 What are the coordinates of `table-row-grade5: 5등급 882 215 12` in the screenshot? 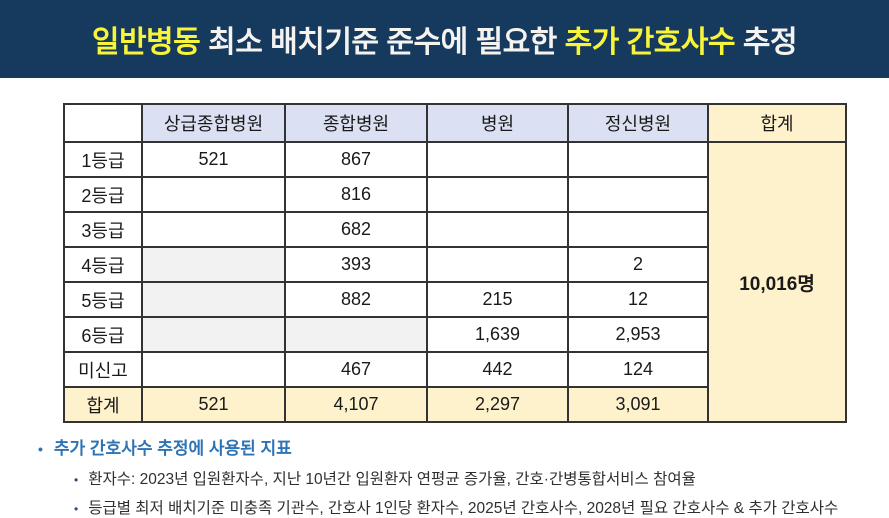 It's located at (454, 299).